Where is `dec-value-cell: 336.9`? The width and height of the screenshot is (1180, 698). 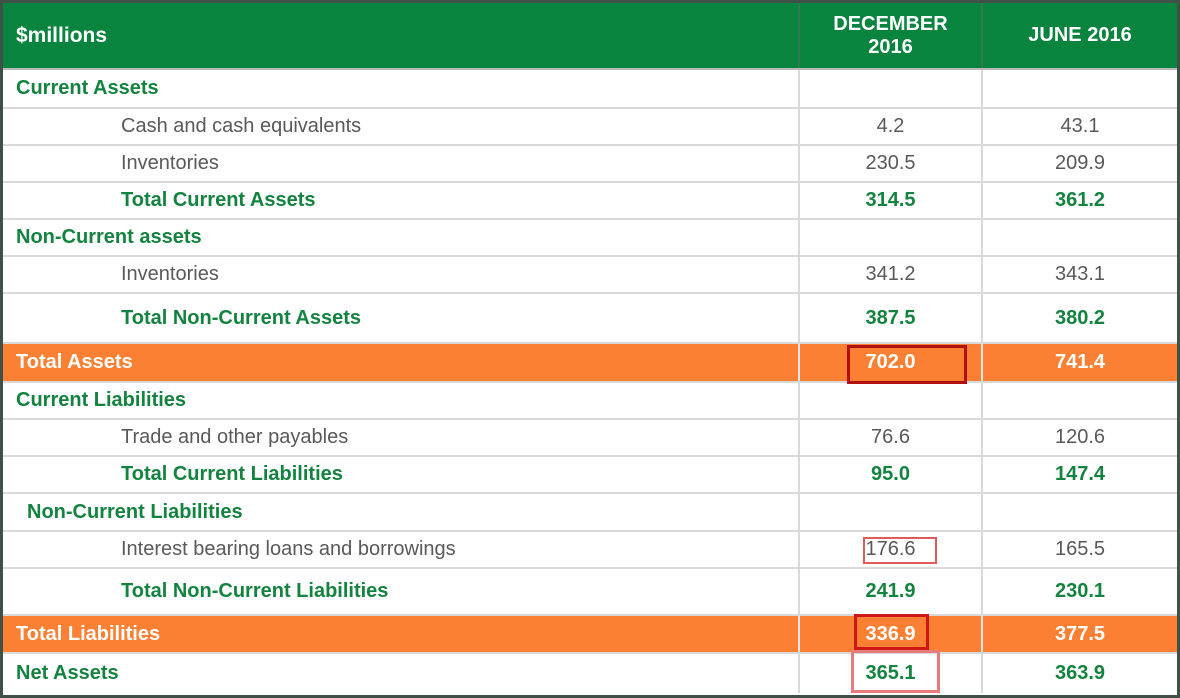
dec-value-cell: 336.9 is located at coordinates (889, 633).